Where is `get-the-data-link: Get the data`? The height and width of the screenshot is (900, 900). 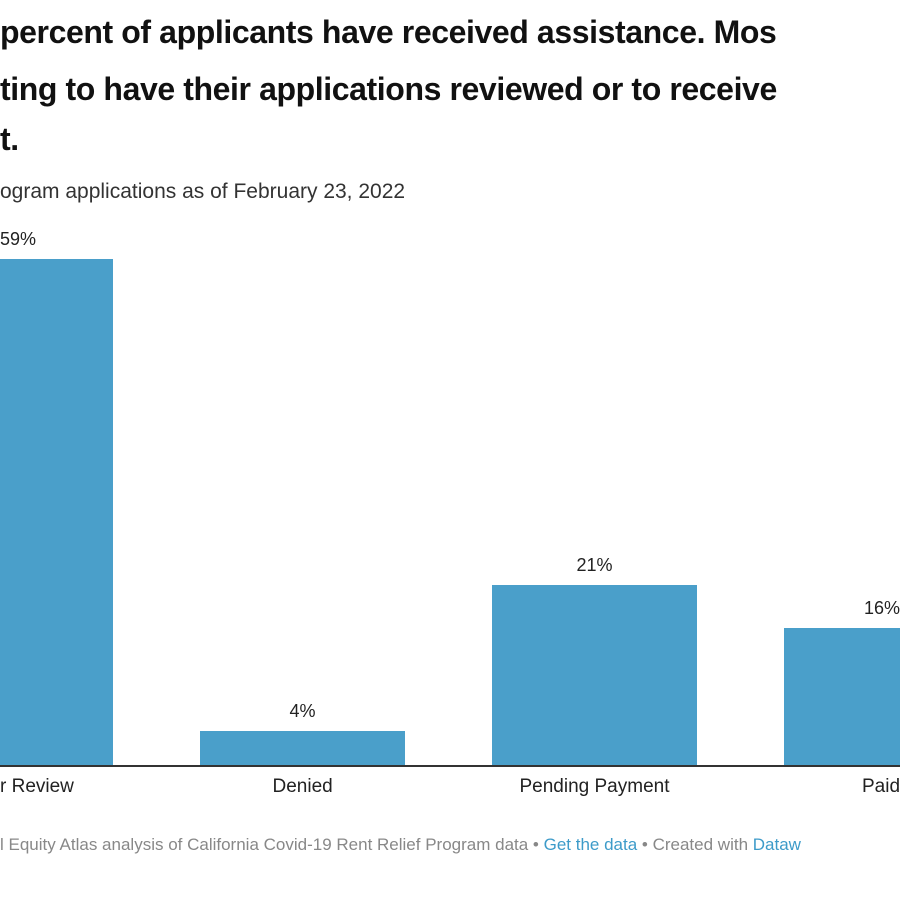
get-the-data-link: Get the data is located at coordinates (590, 844).